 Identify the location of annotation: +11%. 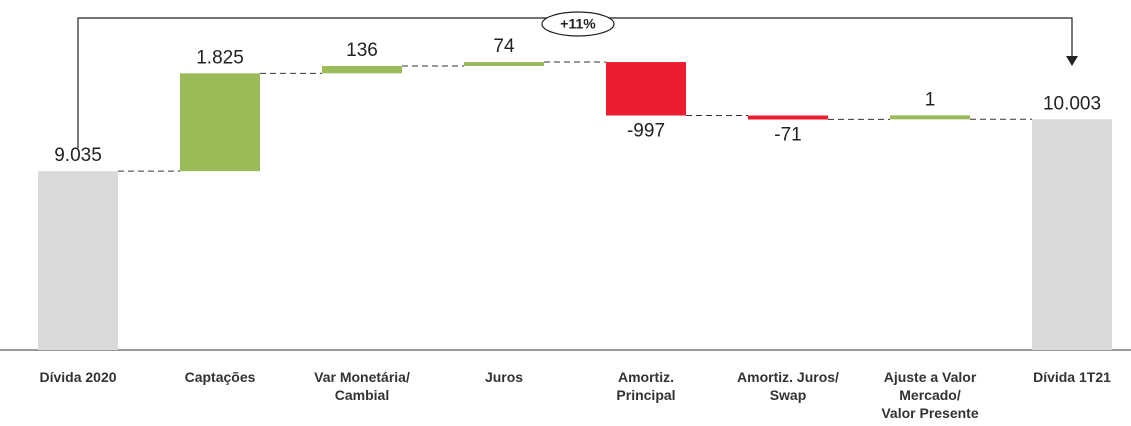
(578, 24).